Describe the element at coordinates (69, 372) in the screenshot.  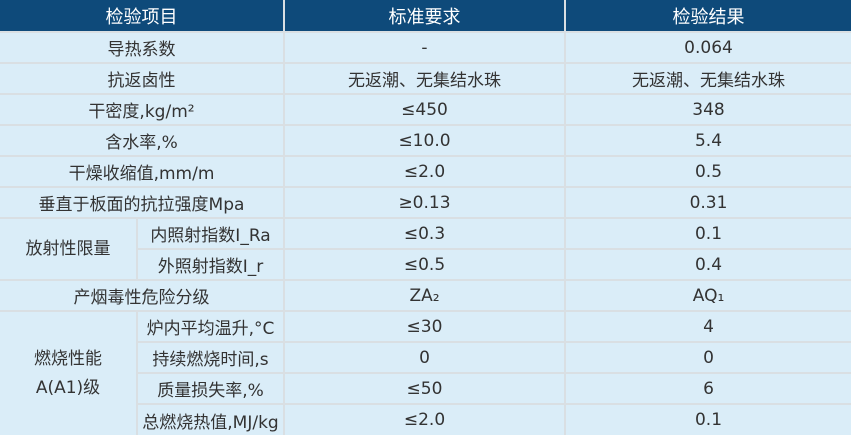
I see `group-cell-combustion-performance: 燃烧性能 A(A1)级` at that location.